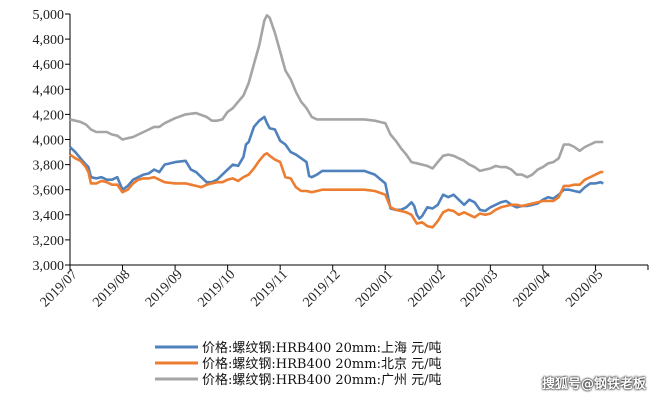 Image resolution: width=658 pixels, height=400 pixels. I want to click on legend-label-1: 价格:螺纹钢:HRB400 20mm:北京 元/吨, so click(321, 364).